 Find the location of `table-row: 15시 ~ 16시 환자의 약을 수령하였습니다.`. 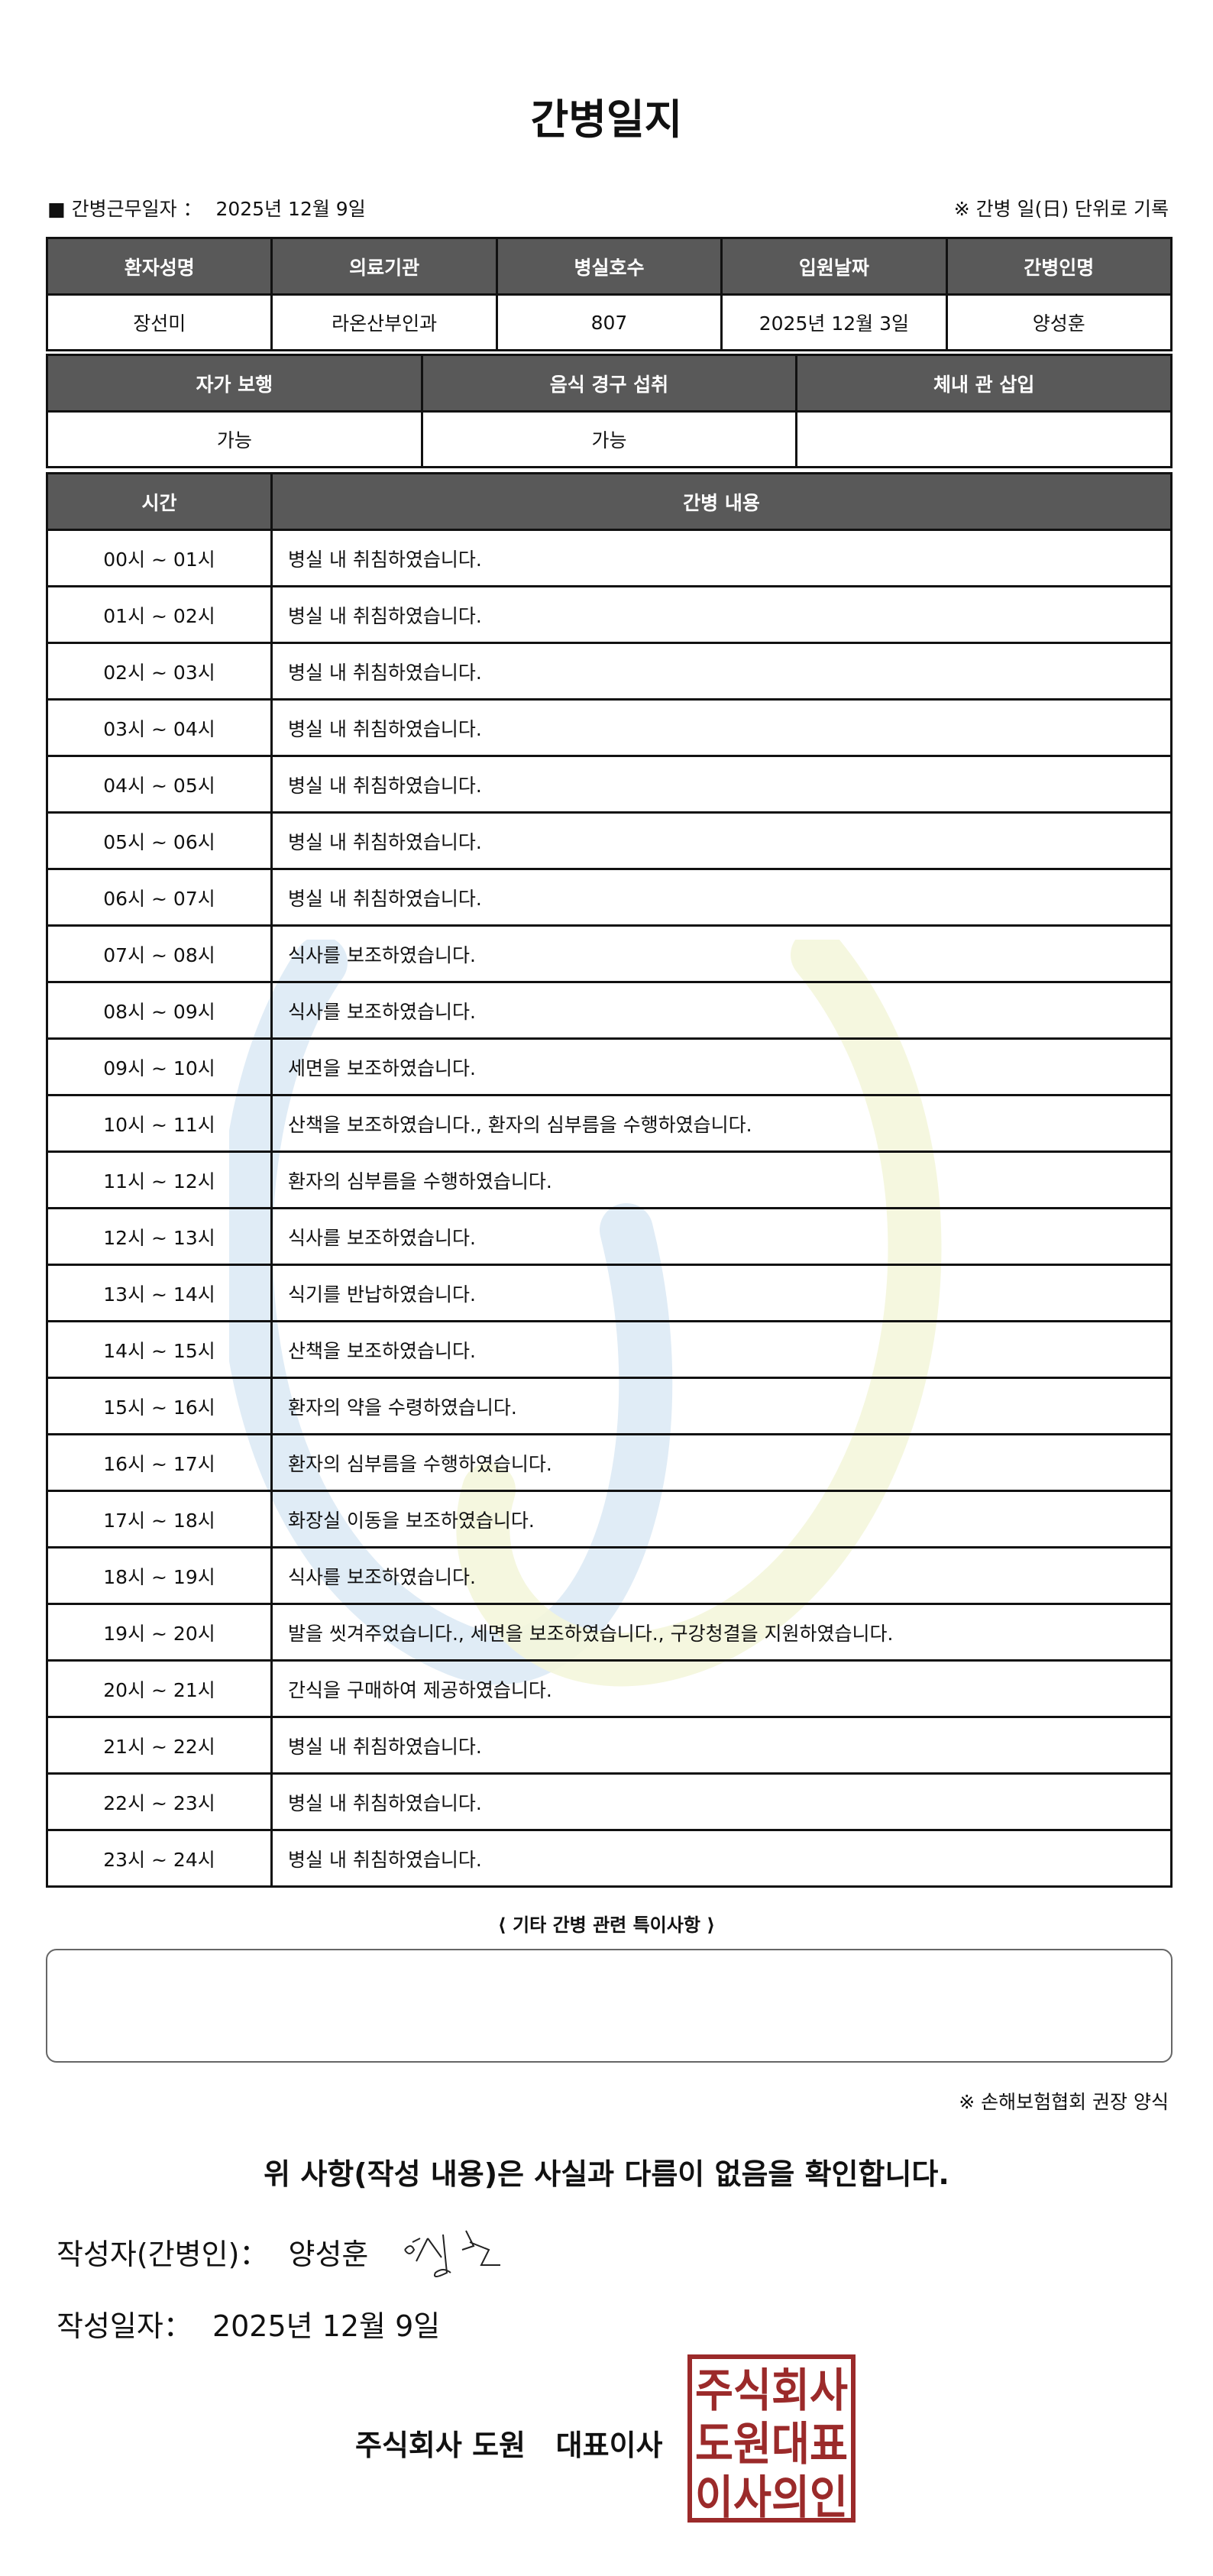

table-row: 15시 ~ 16시 환자의 약을 수령하였습니다. is located at coordinates (609, 1406).